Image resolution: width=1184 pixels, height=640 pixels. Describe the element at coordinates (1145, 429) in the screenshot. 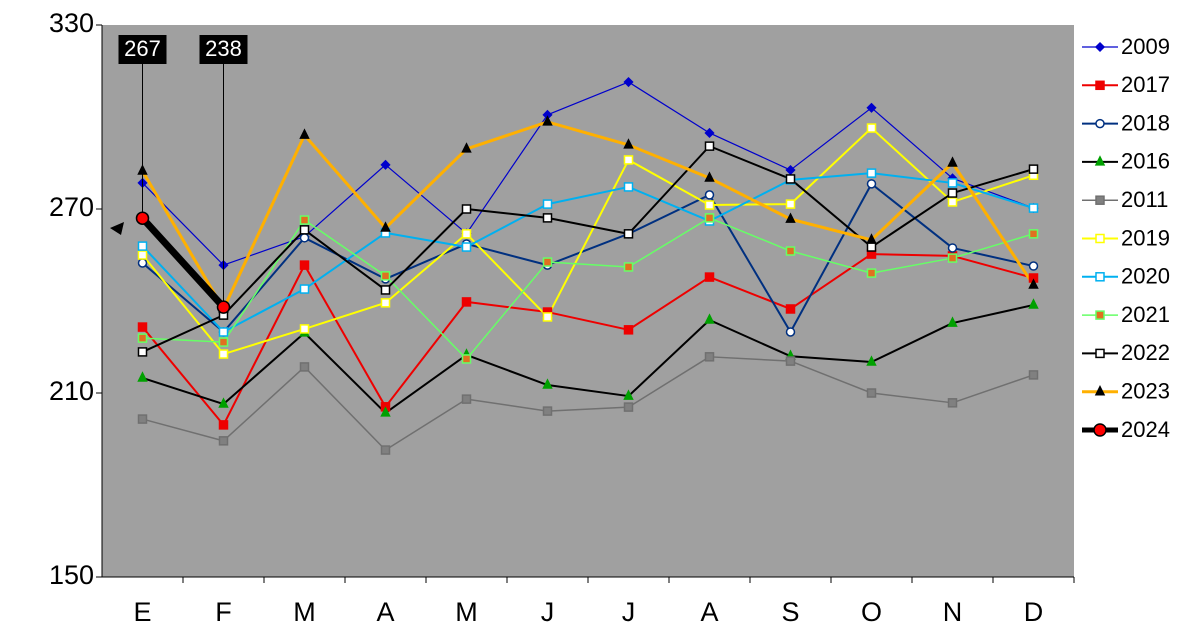

I see `legend-label: 2024` at that location.